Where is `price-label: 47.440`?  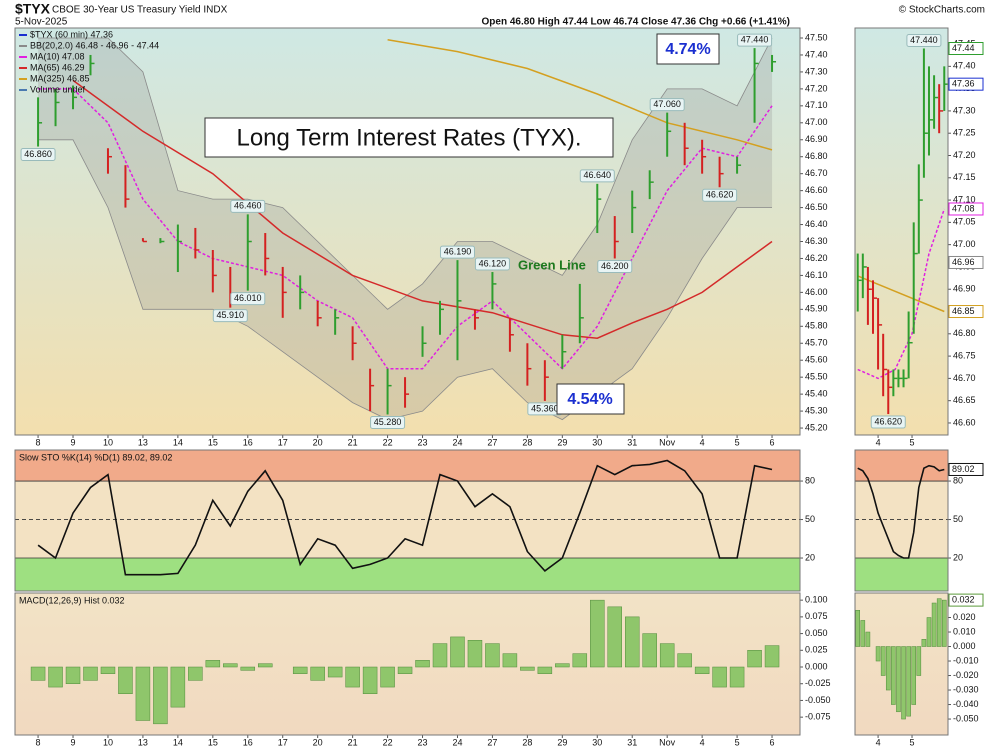
price-label: 47.440 is located at coordinates (755, 40).